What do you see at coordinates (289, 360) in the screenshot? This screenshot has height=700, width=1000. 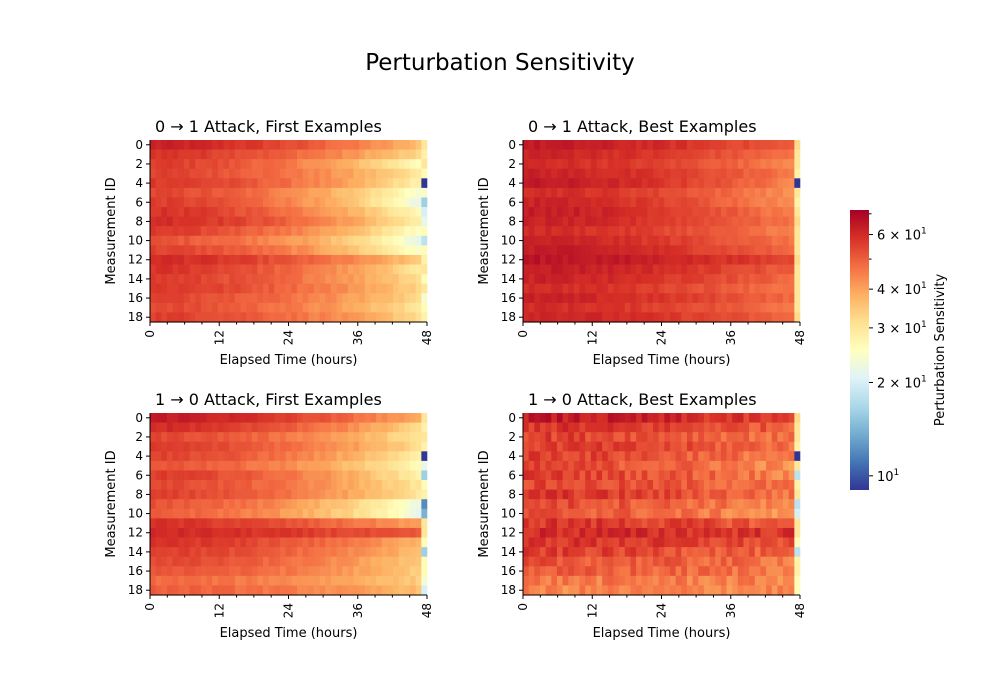 I see `x-axis-label: Elapsed Time (hours)` at bounding box center [289, 360].